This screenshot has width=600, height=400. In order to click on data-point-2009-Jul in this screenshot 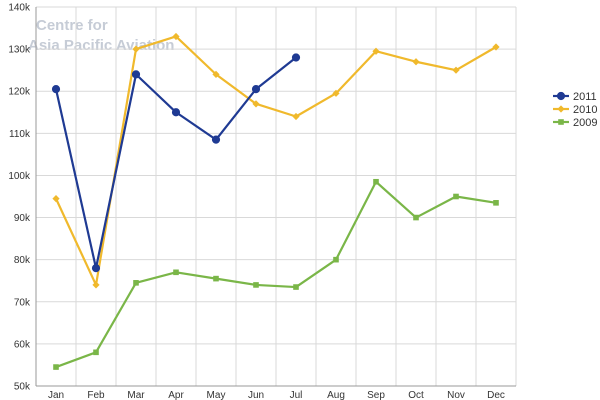, I will do `click(296, 287)`.